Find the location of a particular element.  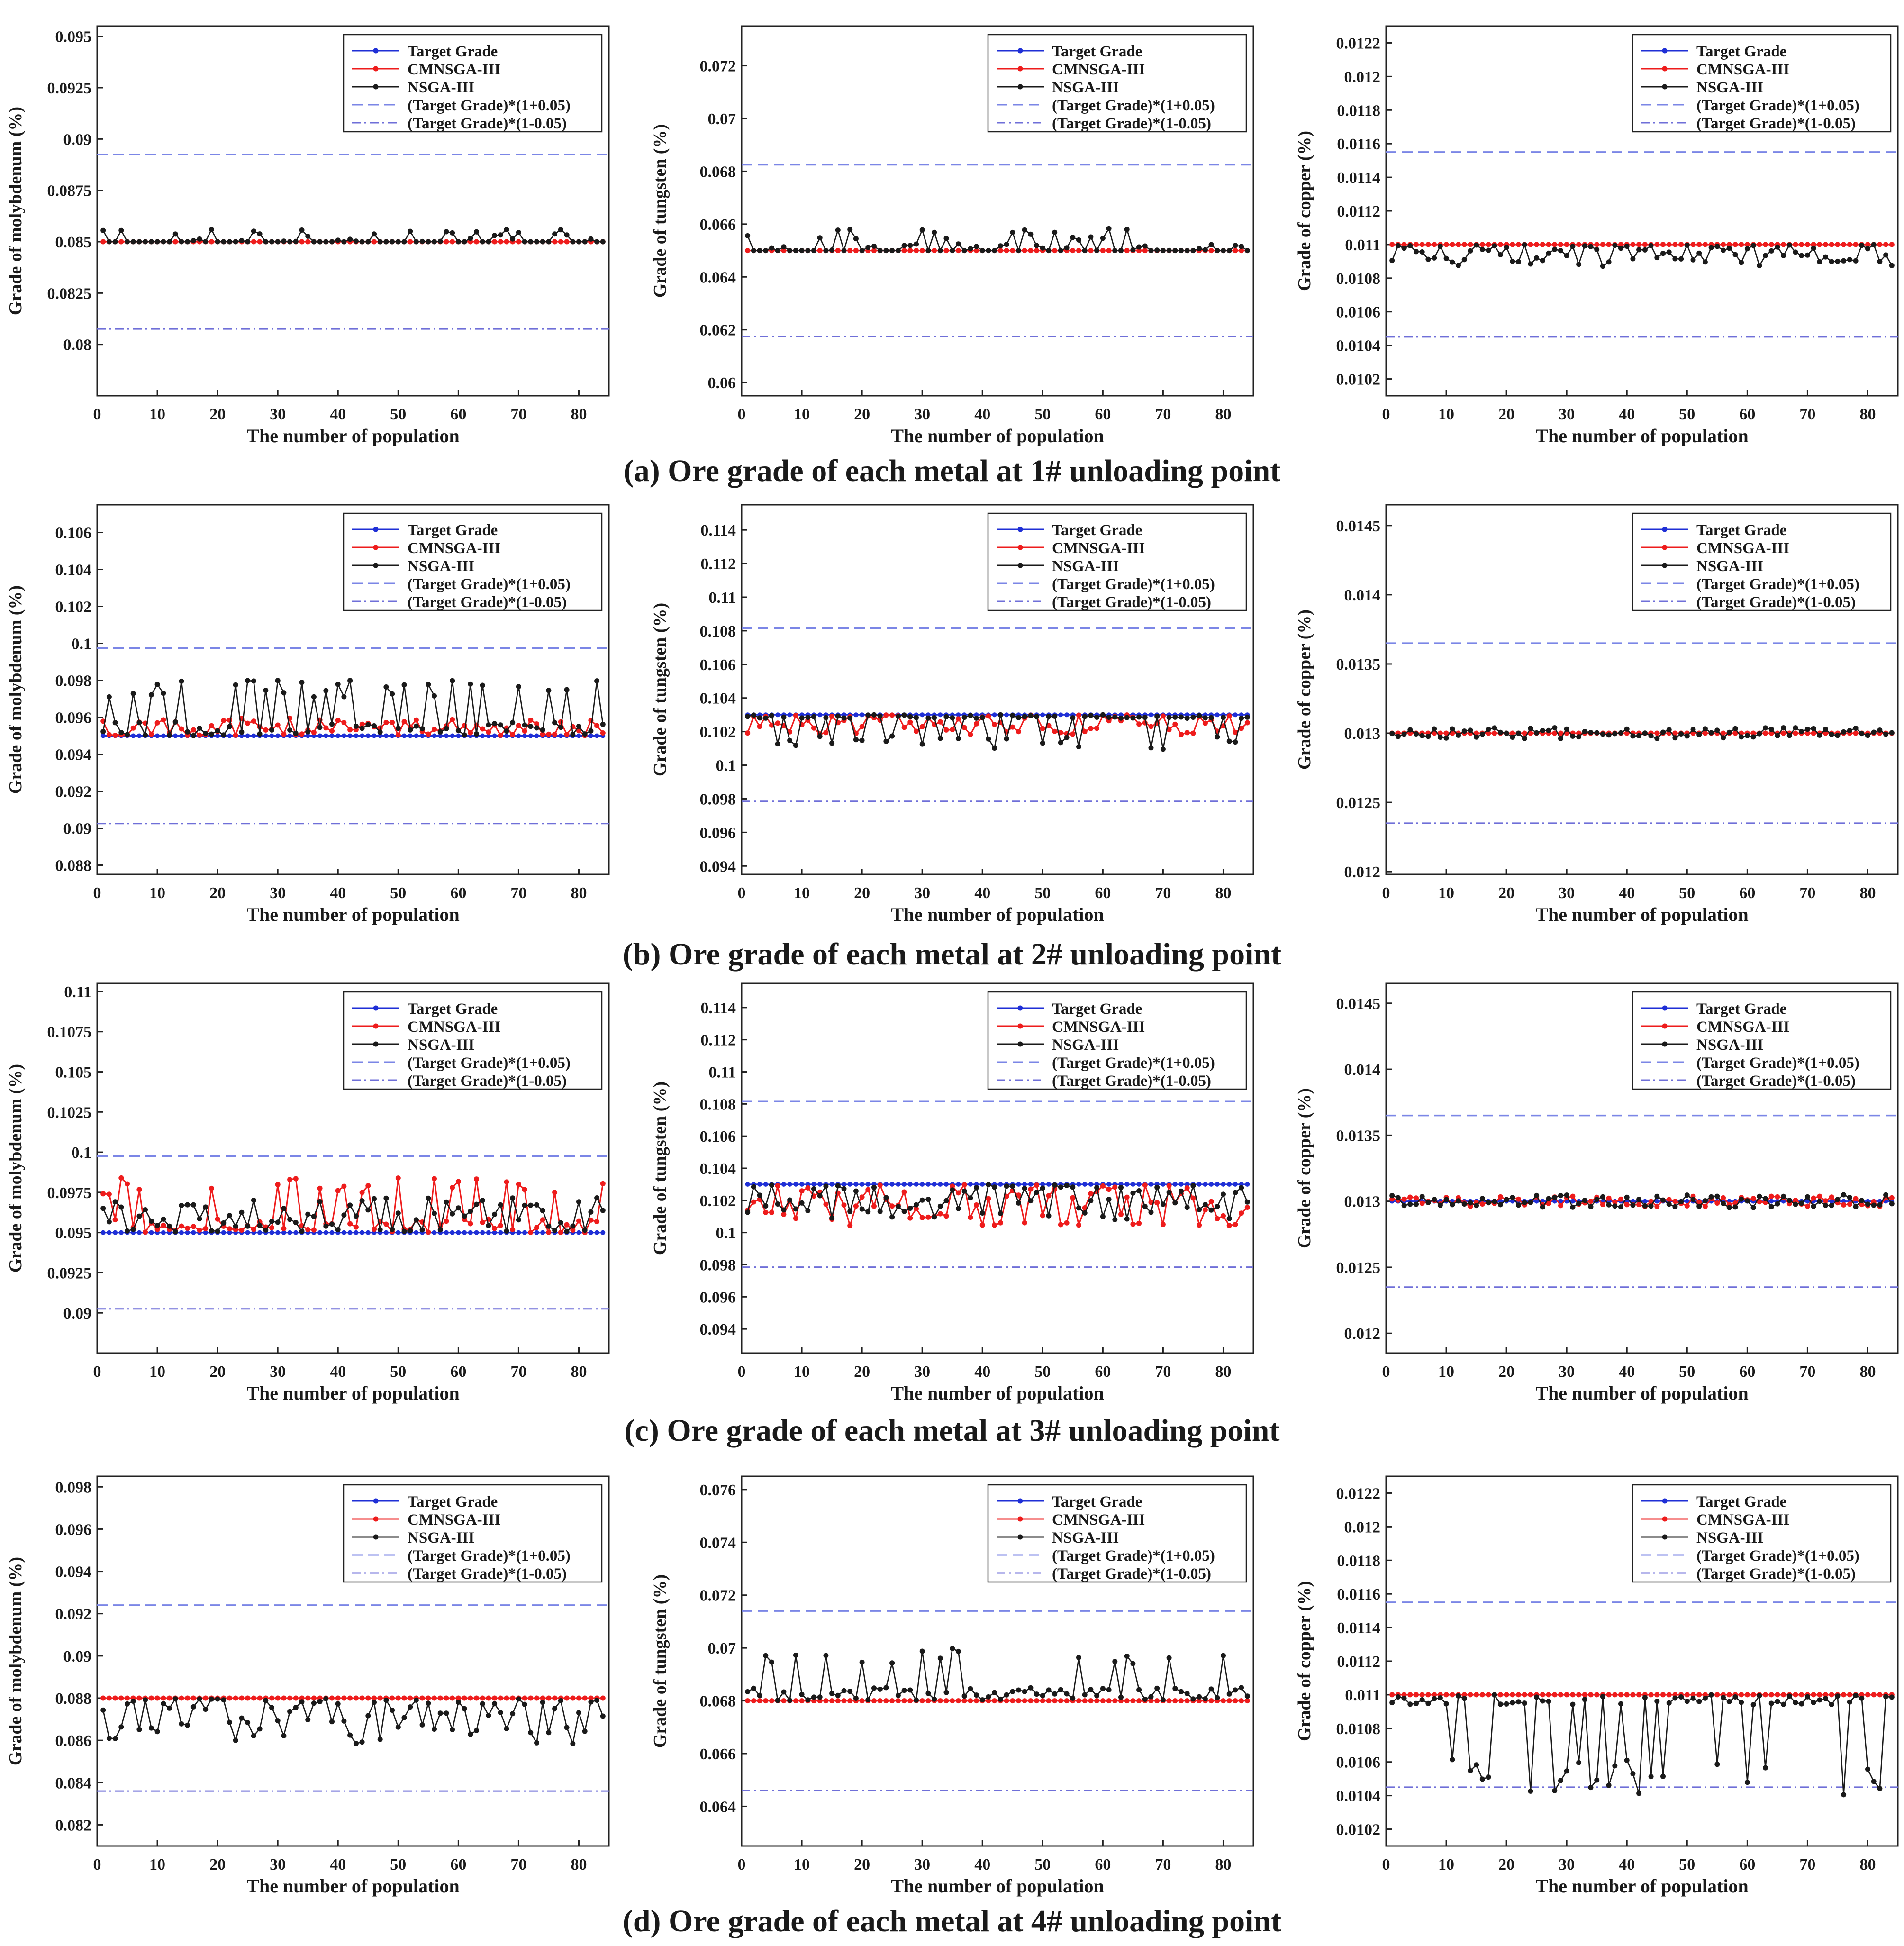

x-tick-label: 30 is located at coordinates (1567, 893).